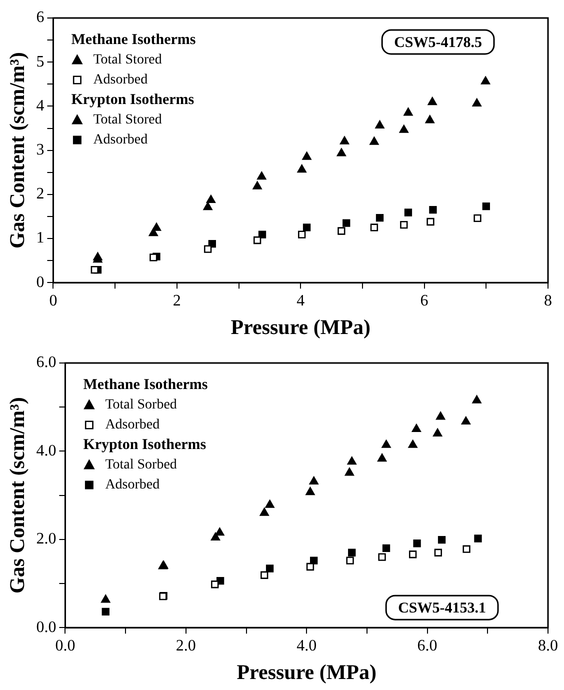 Image resolution: width=564 pixels, height=690 pixels. What do you see at coordinates (424, 301) in the screenshot?
I see `x-tick-label: 6` at bounding box center [424, 301].